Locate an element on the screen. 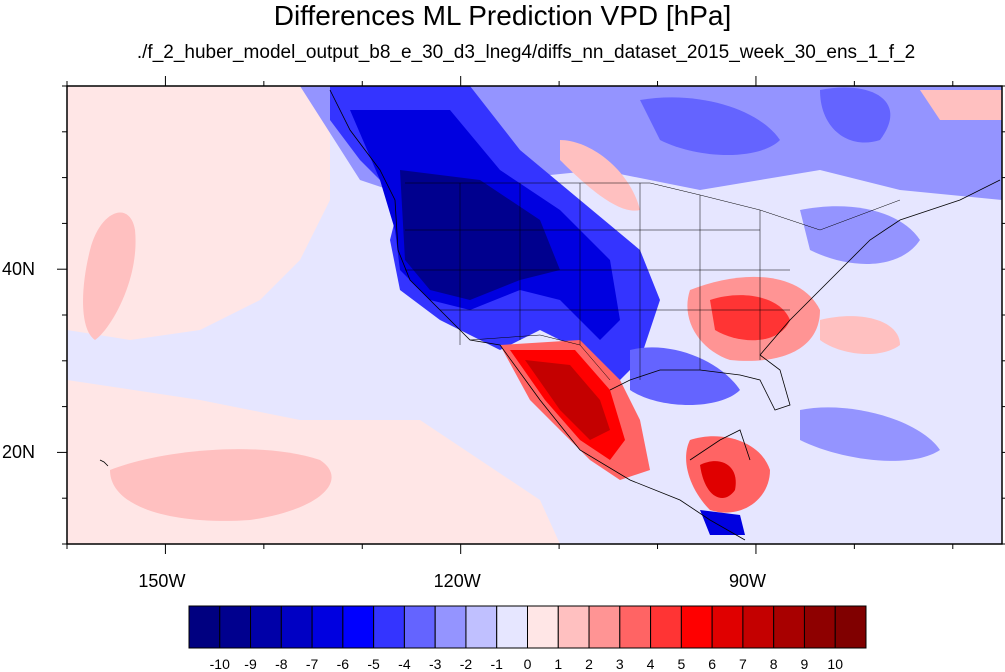 Image resolution: width=1005 pixels, height=672 pixels. border-states-b is located at coordinates (597, 270).